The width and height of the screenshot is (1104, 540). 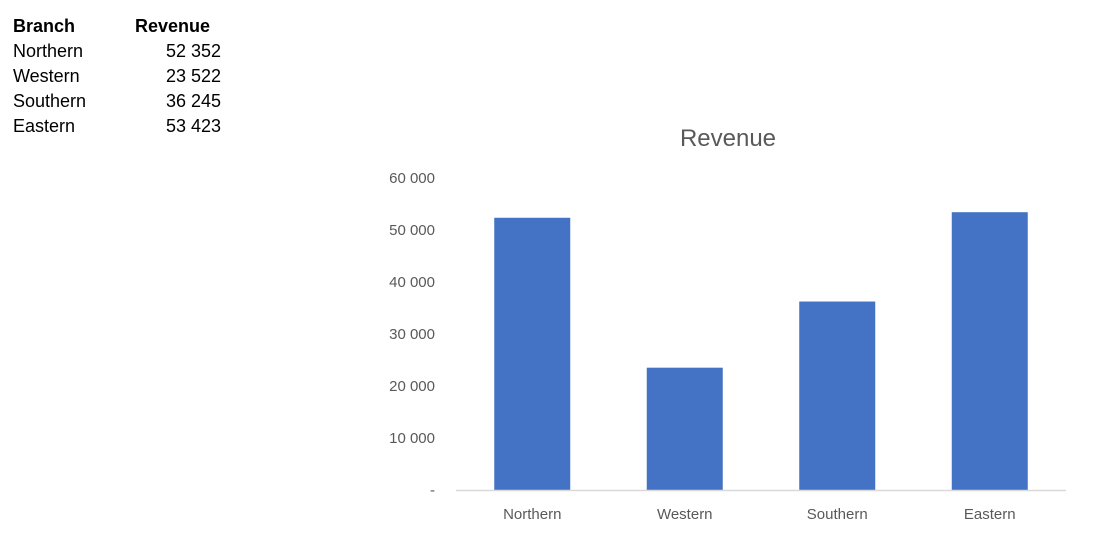 I want to click on y-axis-ticks: - 10 000 20 000 30 000 40 000 50 000 60 000, so click(x=412, y=334).